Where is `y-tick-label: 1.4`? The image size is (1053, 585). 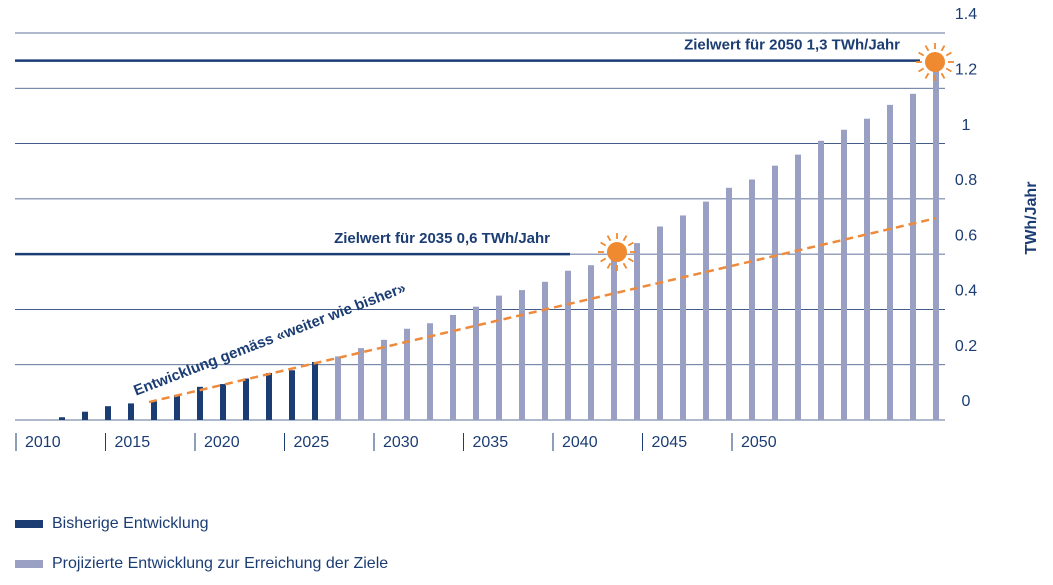 y-tick-label: 1.4 is located at coordinates (966, 14).